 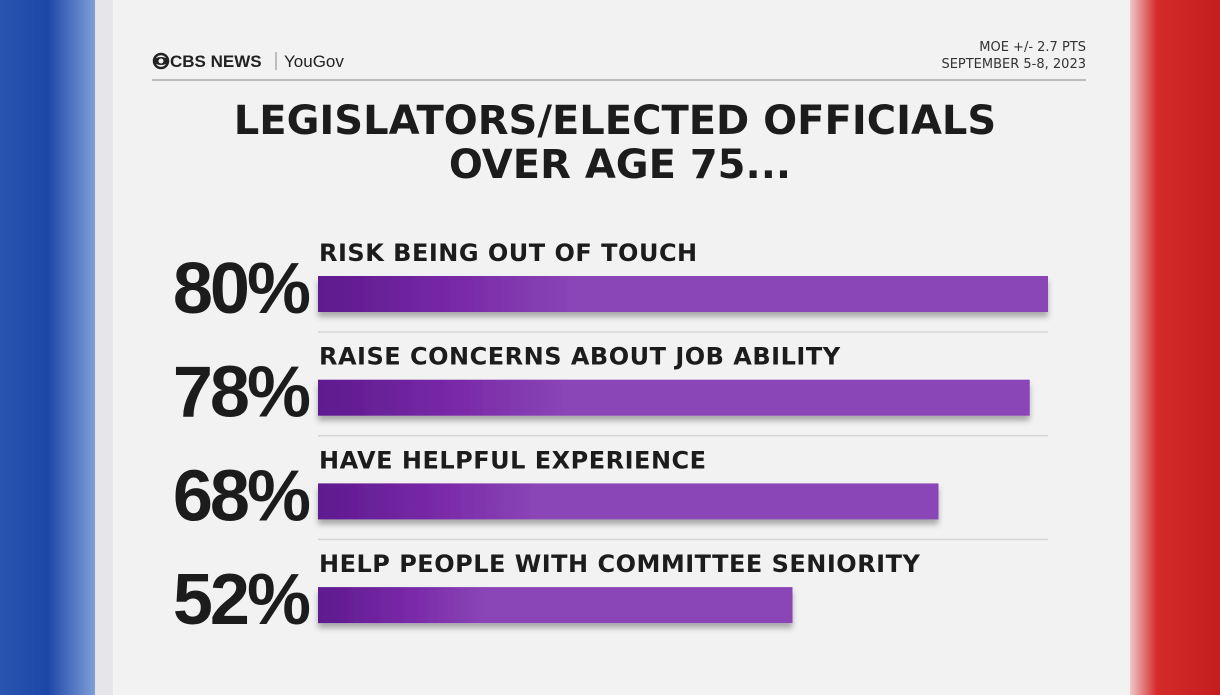 I want to click on value-label: 78%, so click(x=241, y=393).